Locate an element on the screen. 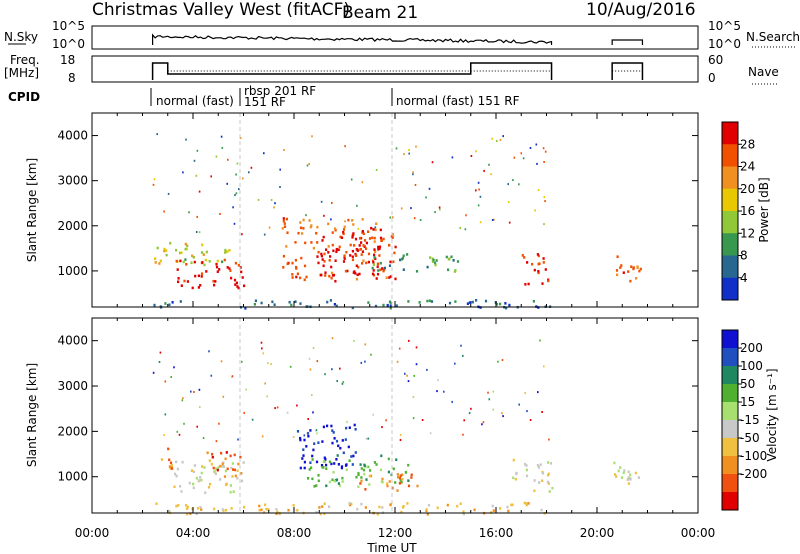 Image resolution: width=800 pixels, height=554 pixels. colorbar-tick-label: -15 is located at coordinates (750, 420).